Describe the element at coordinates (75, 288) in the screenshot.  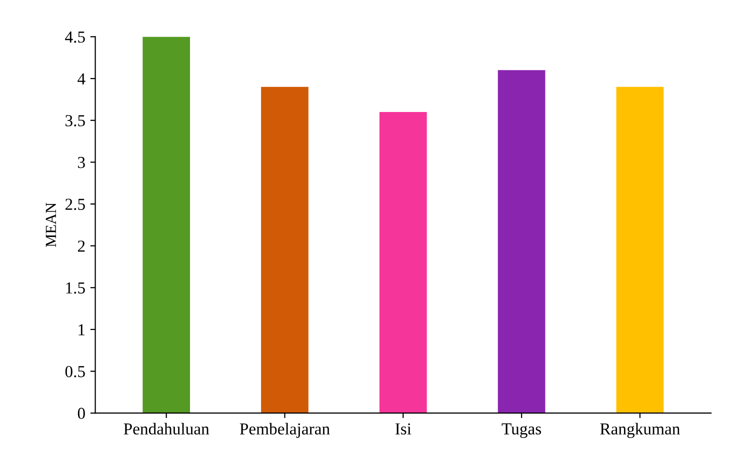
I see `y-tick-label: 1.5` at that location.